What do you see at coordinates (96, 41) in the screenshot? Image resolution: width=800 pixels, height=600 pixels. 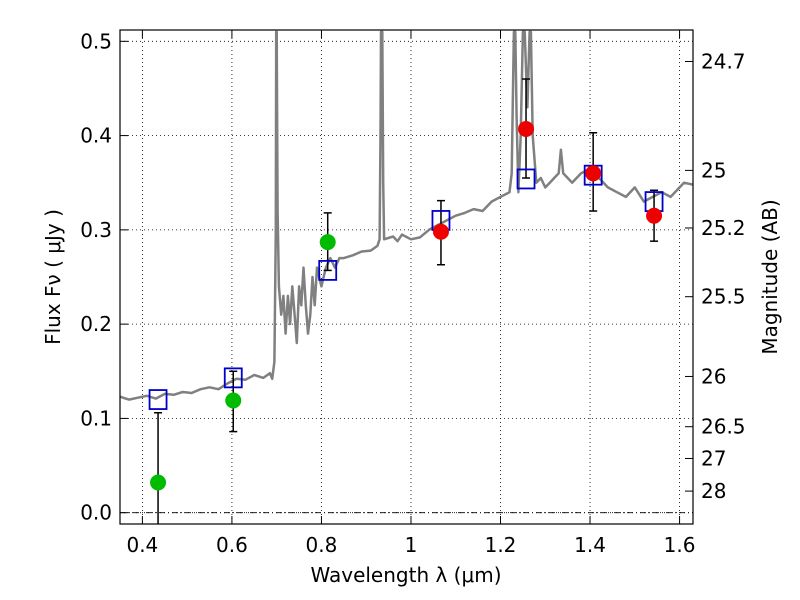 I see `y-tick-label: 0.5` at bounding box center [96, 41].